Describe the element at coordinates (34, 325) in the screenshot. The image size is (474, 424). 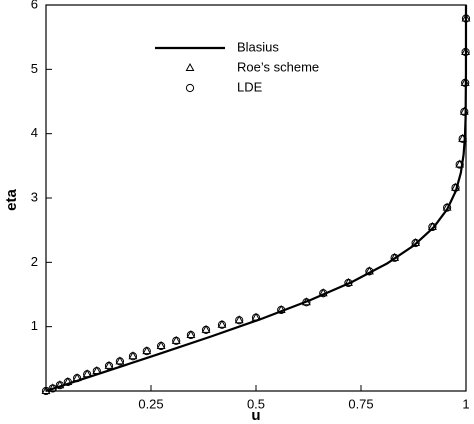
I see `y-tick-label: 1` at that location.